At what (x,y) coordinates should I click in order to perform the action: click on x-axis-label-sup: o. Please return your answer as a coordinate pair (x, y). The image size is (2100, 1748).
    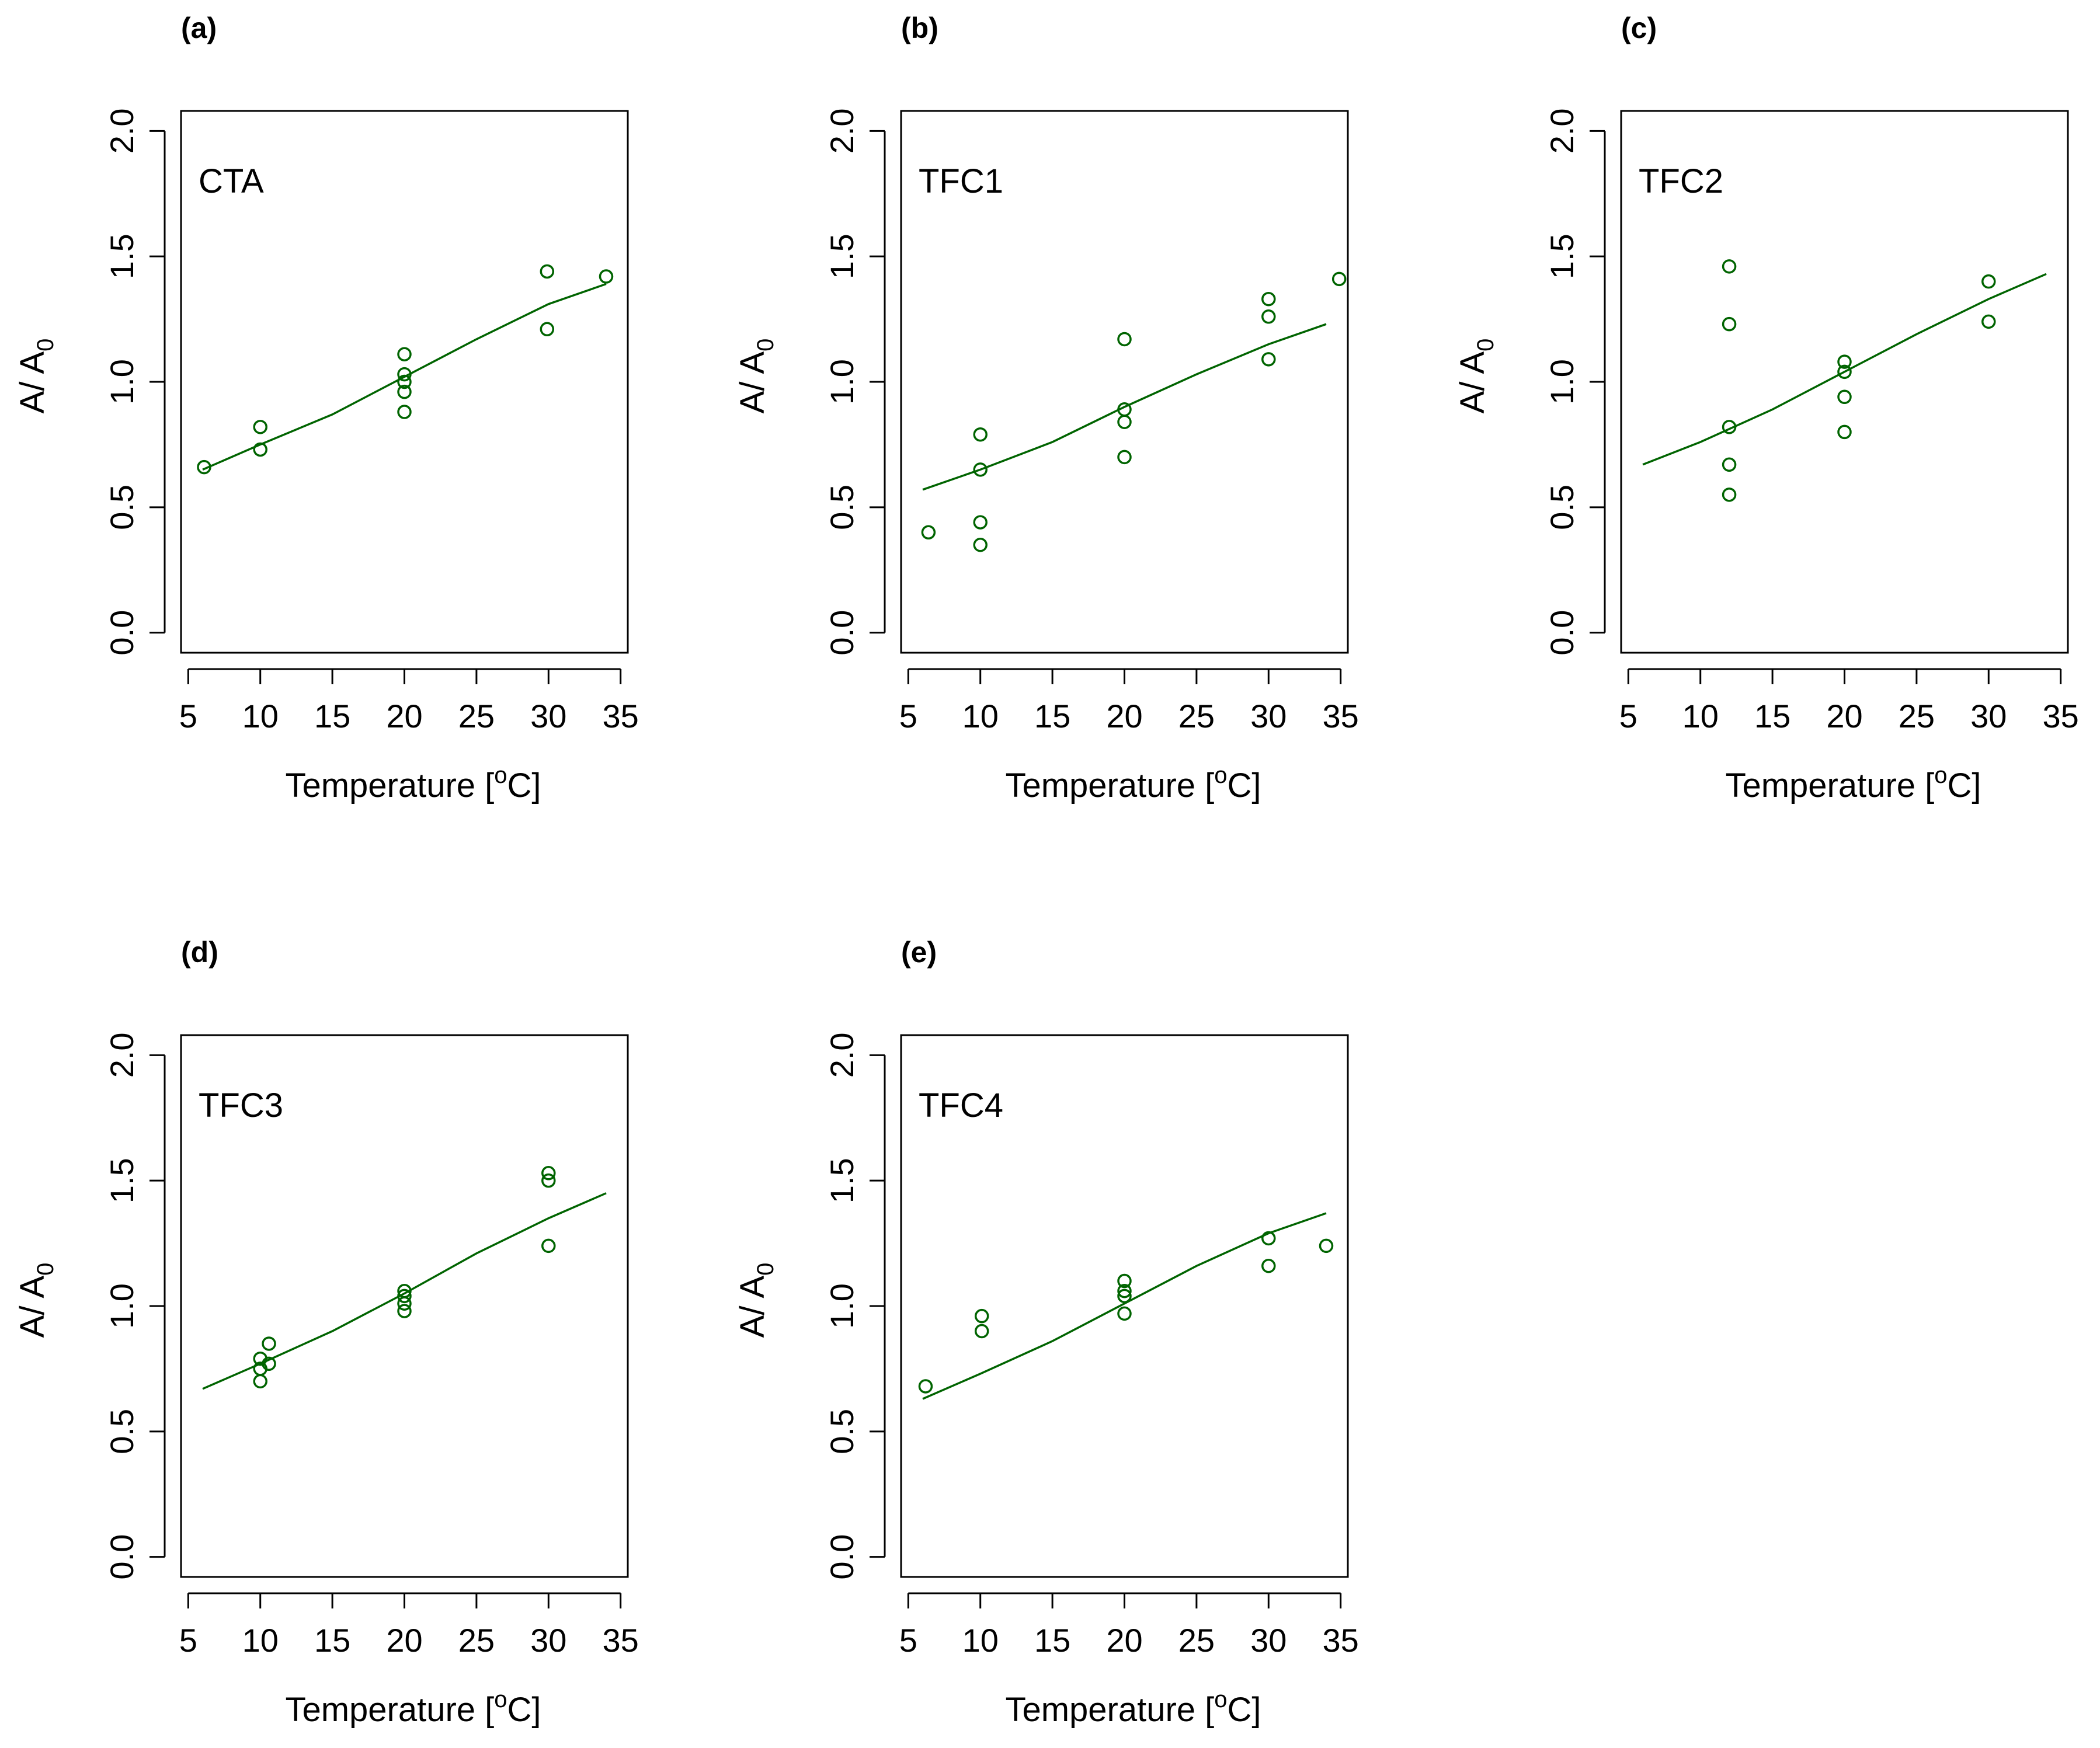
    Looking at the image, I should click on (1220, 1699).